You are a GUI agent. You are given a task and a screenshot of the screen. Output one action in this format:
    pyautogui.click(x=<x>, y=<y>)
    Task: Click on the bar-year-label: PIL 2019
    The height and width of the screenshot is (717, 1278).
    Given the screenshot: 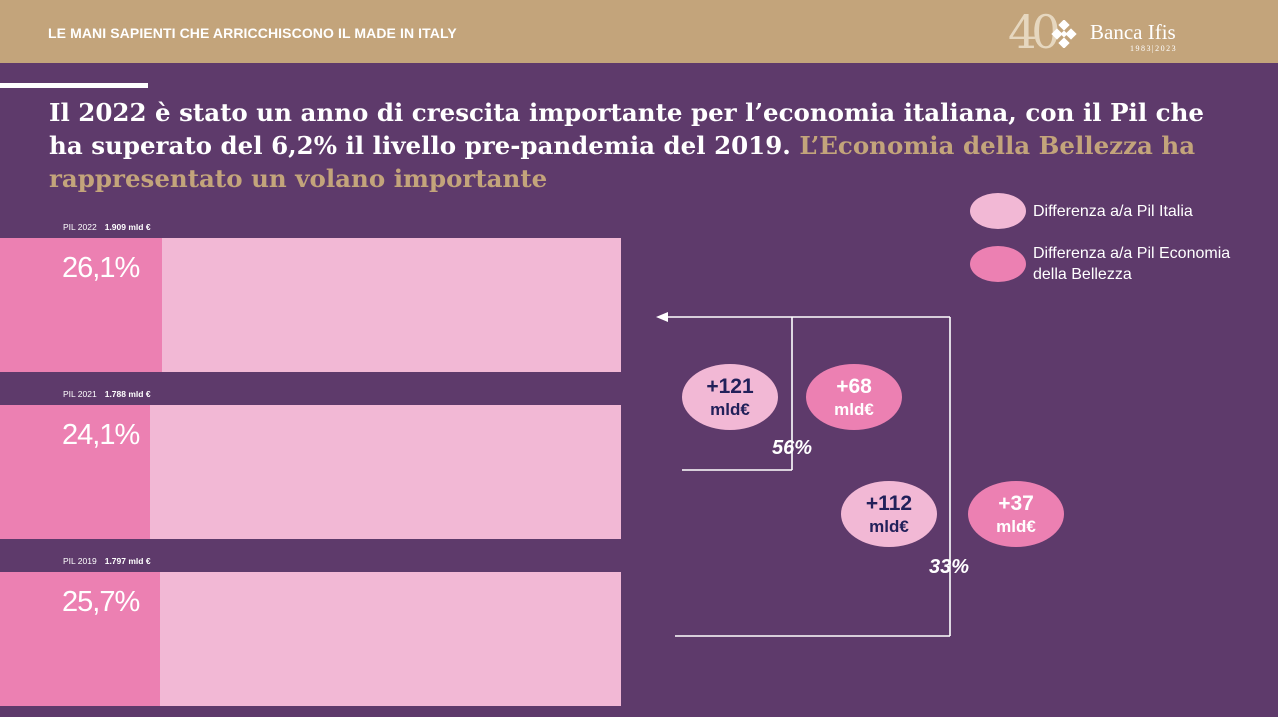 What is the action you would take?
    pyautogui.click(x=80, y=561)
    